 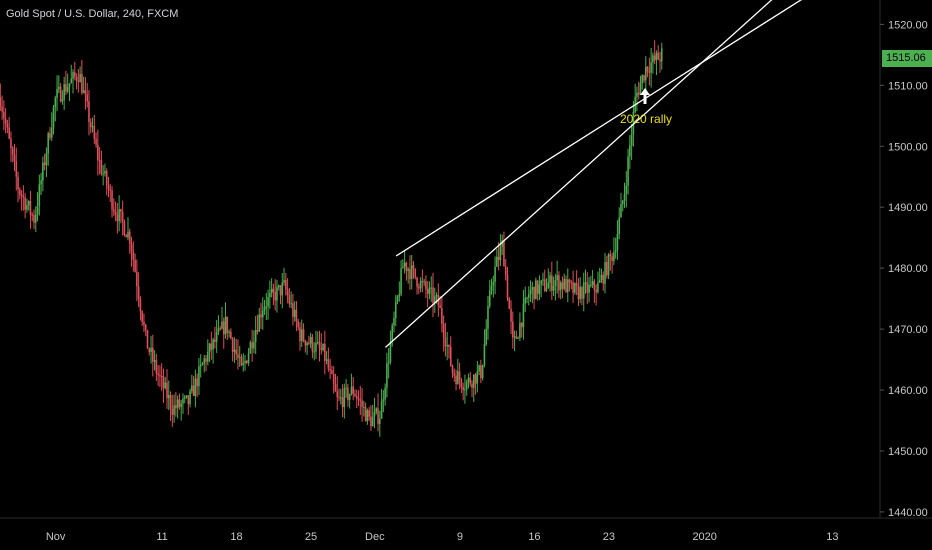 I want to click on rally-annotation: 2020 rally, so click(x=646, y=119).